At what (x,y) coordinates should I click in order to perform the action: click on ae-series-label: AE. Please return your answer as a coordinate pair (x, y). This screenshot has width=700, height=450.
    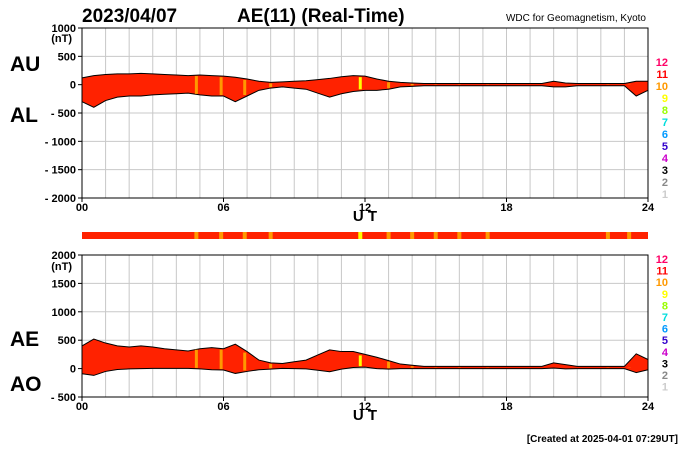
    Looking at the image, I should click on (24, 339).